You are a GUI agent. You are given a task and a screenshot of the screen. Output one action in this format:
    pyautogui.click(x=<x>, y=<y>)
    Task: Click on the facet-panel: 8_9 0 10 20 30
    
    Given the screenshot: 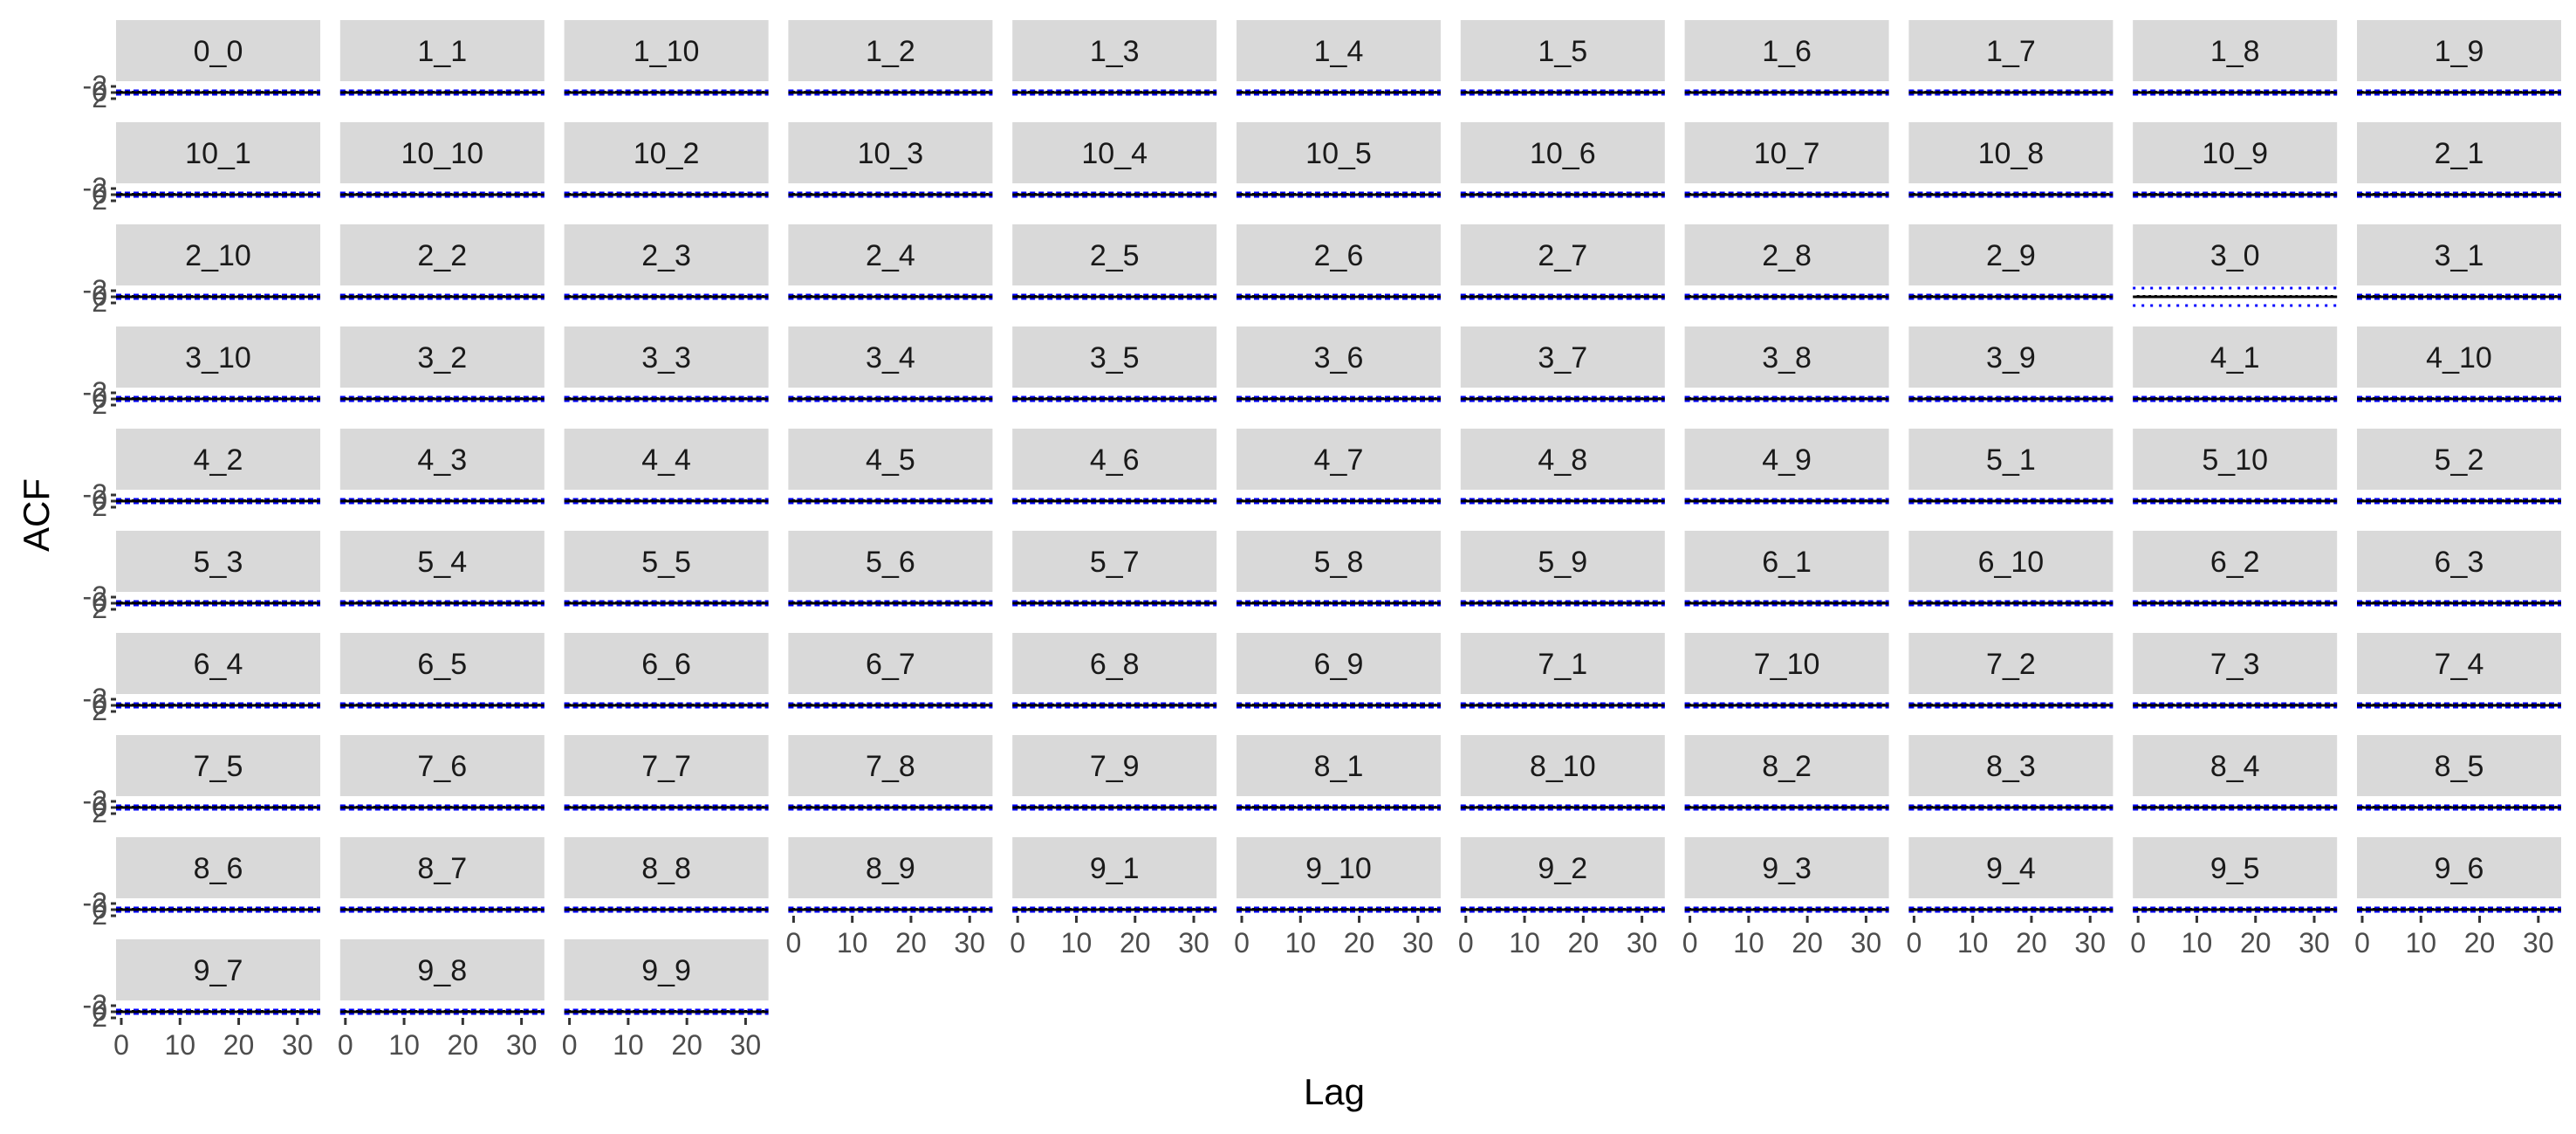 What is the action you would take?
    pyautogui.click(x=890, y=898)
    